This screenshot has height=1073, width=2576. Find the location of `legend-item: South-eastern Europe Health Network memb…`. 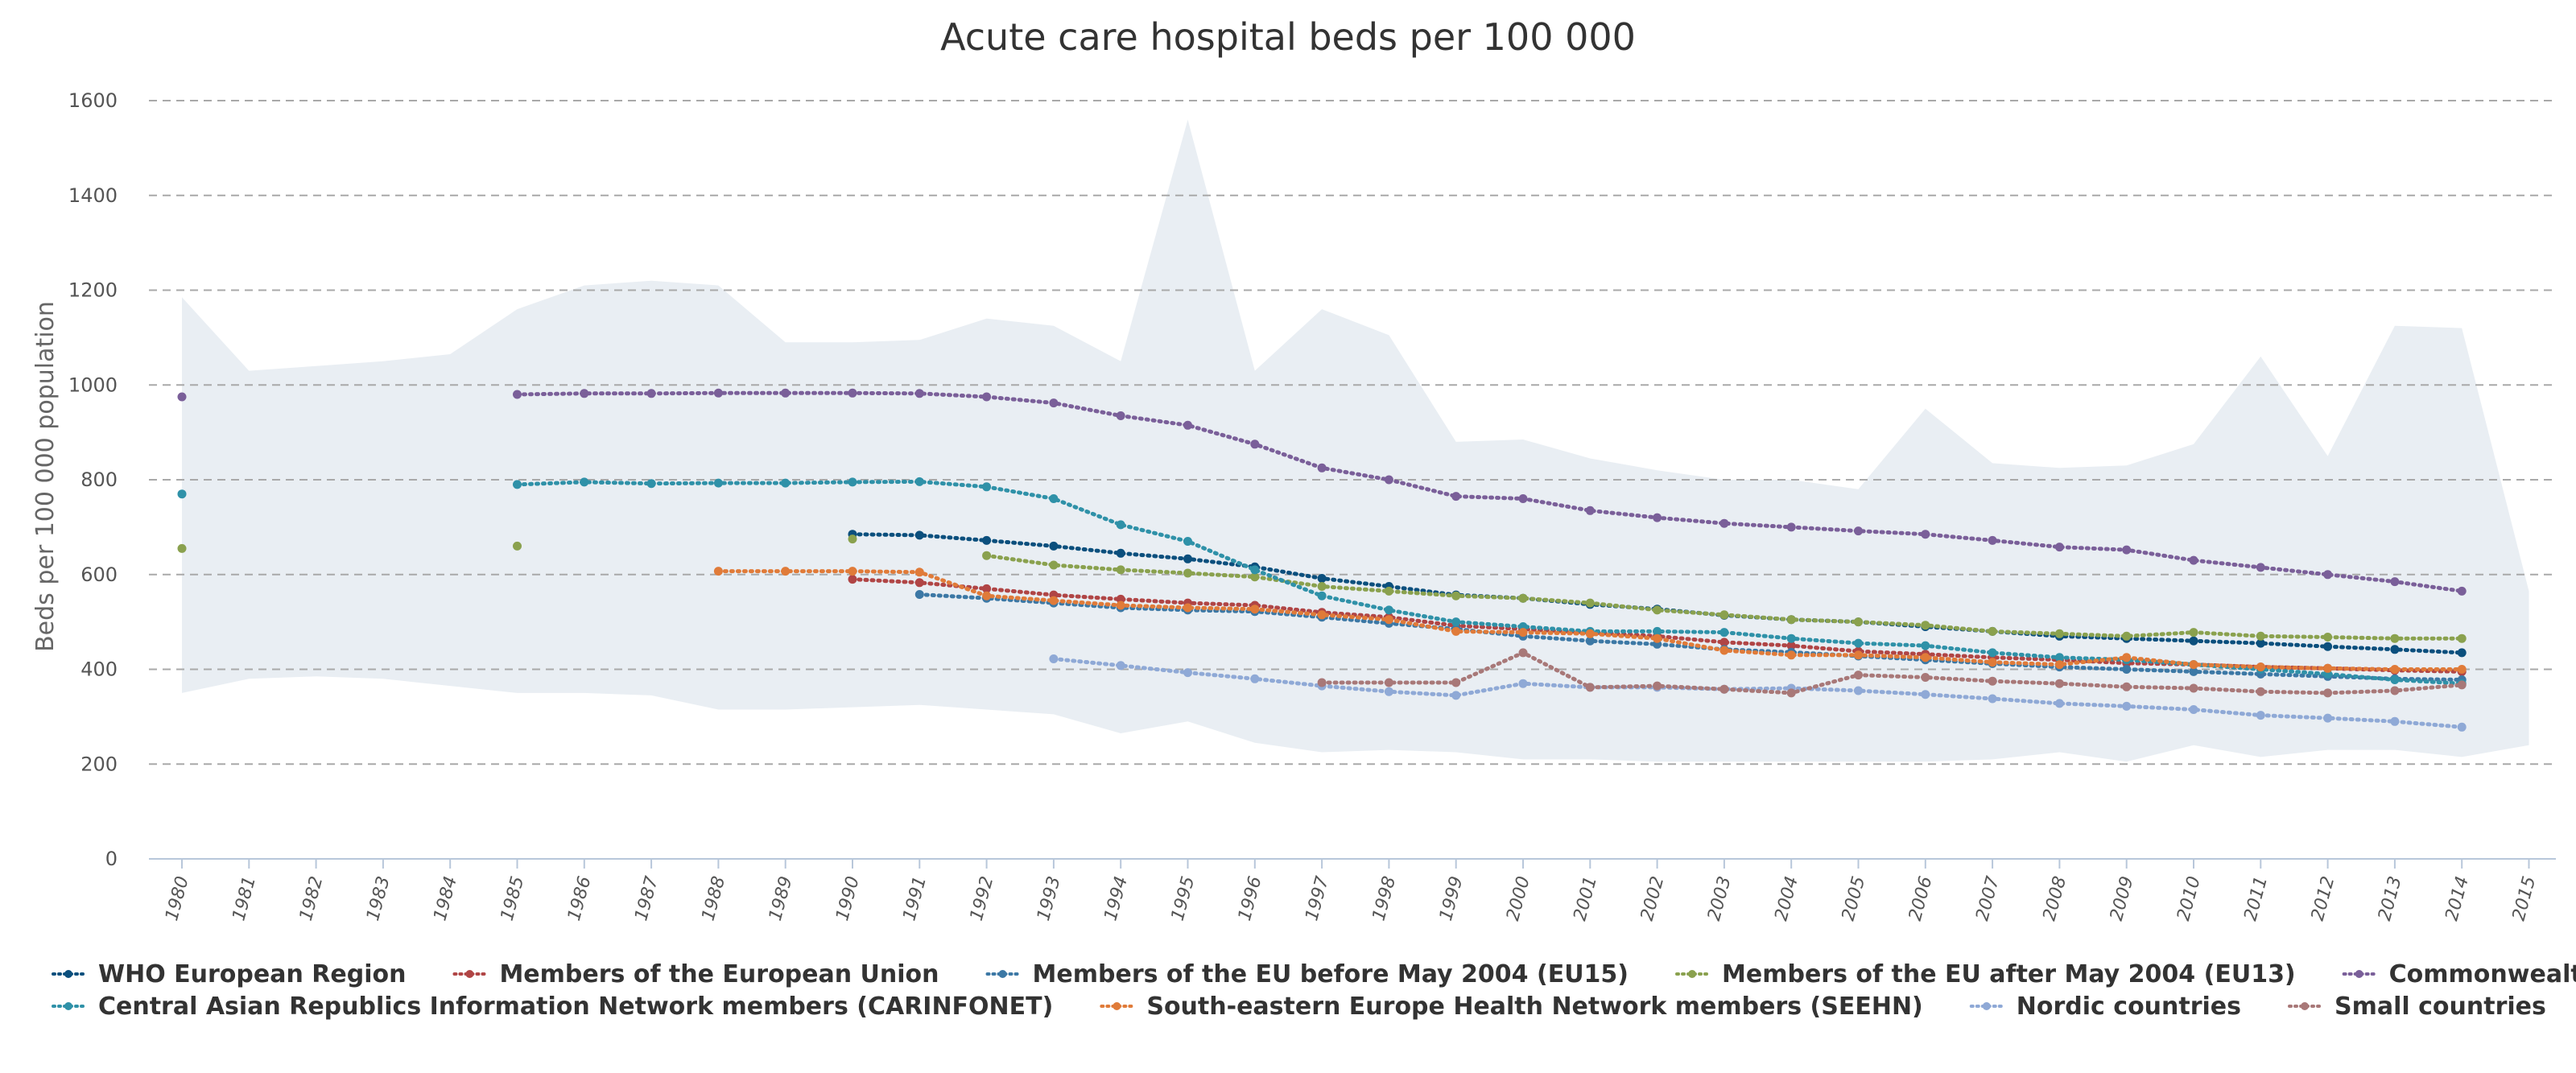

legend-item: South-eastern Europe Health Network memb… is located at coordinates (1511, 1007).